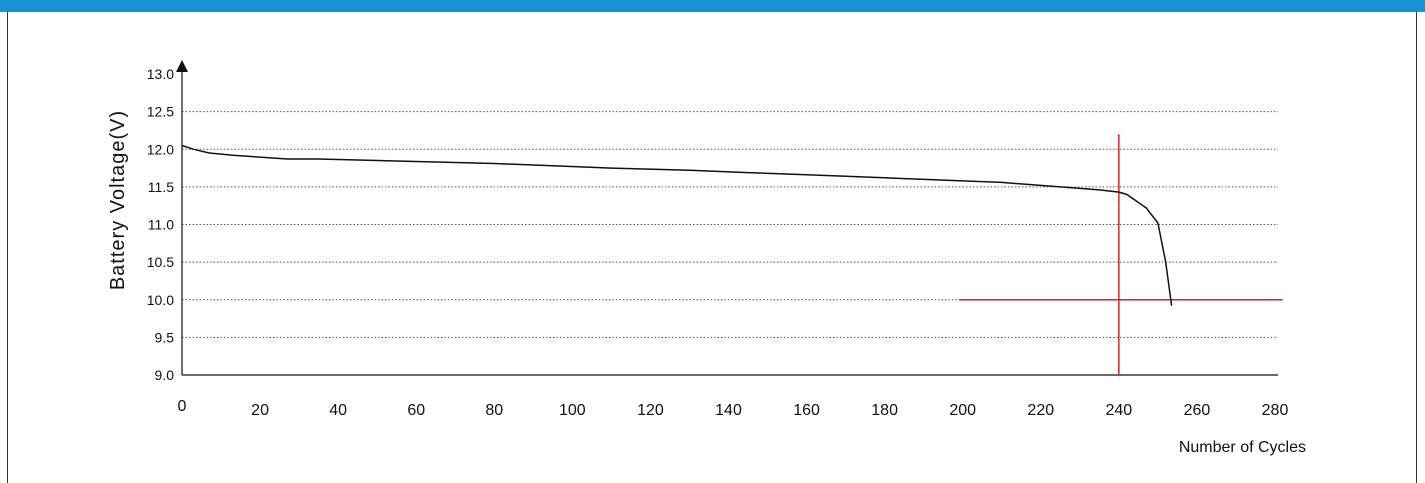 Image resolution: width=1425 pixels, height=483 pixels. Describe the element at coordinates (962, 410) in the screenshot. I see `x-tick-label-10: 200` at that location.